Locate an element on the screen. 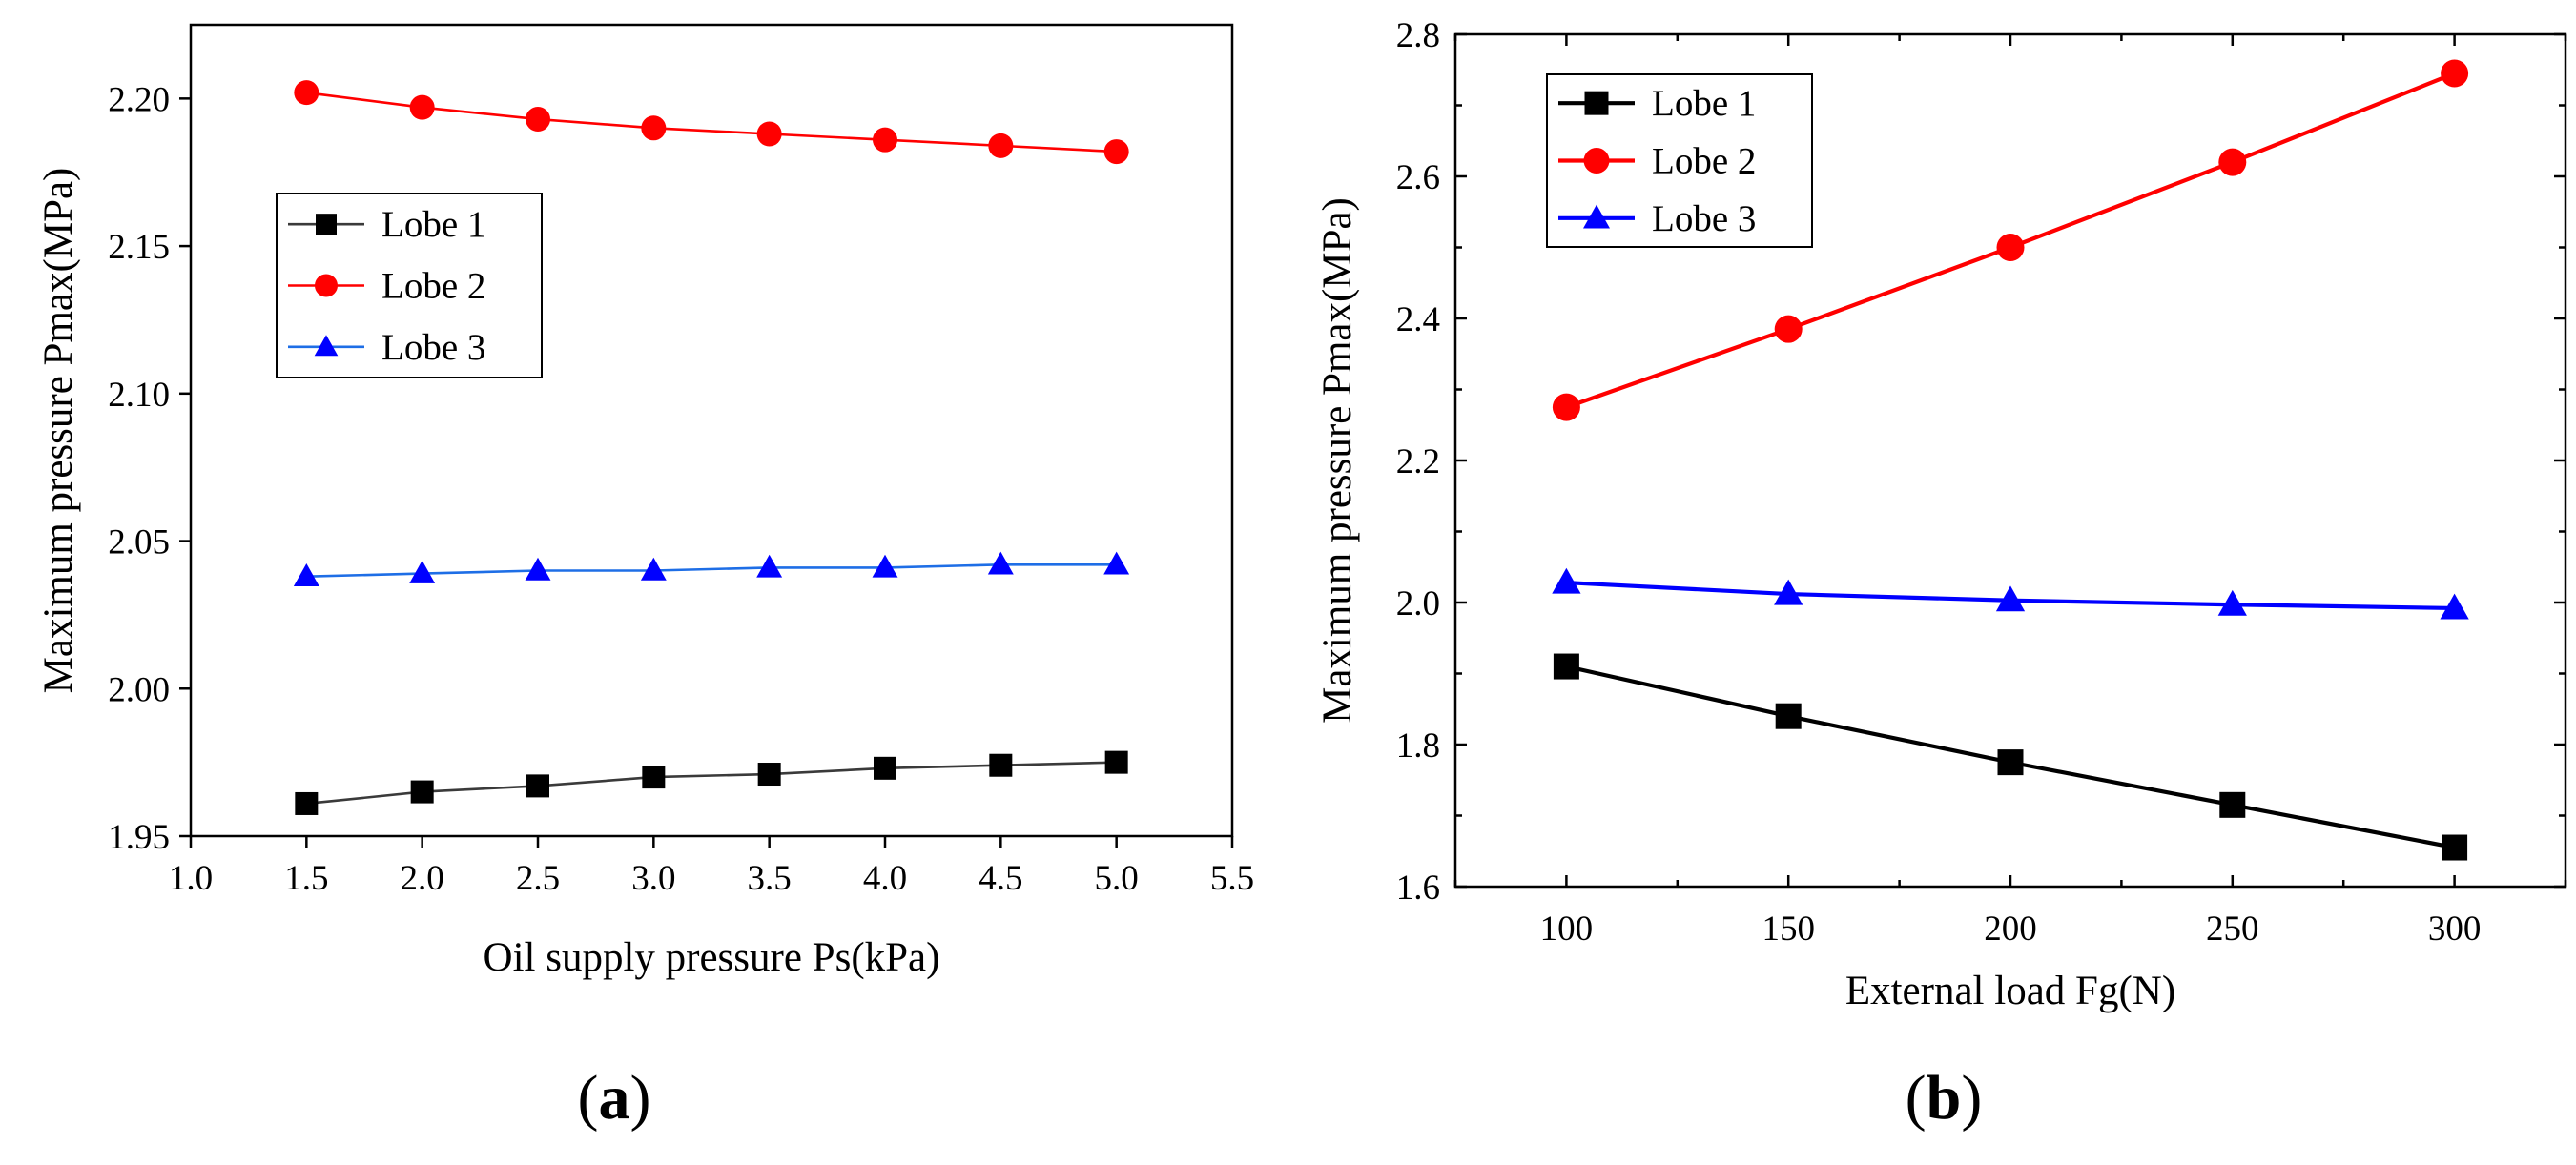 The width and height of the screenshot is (2576, 1165). x-tick-label: 5.5 is located at coordinates (1232, 878).